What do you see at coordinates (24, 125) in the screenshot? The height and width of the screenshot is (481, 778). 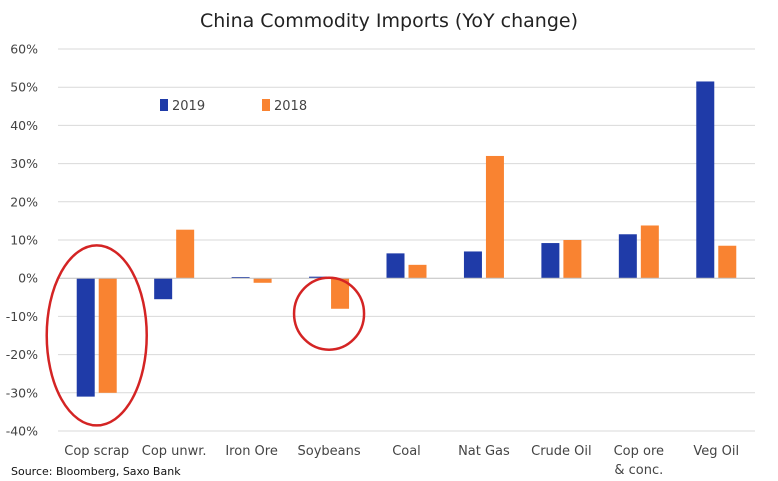 I see `y-tick-label: 40%` at bounding box center [24, 125].